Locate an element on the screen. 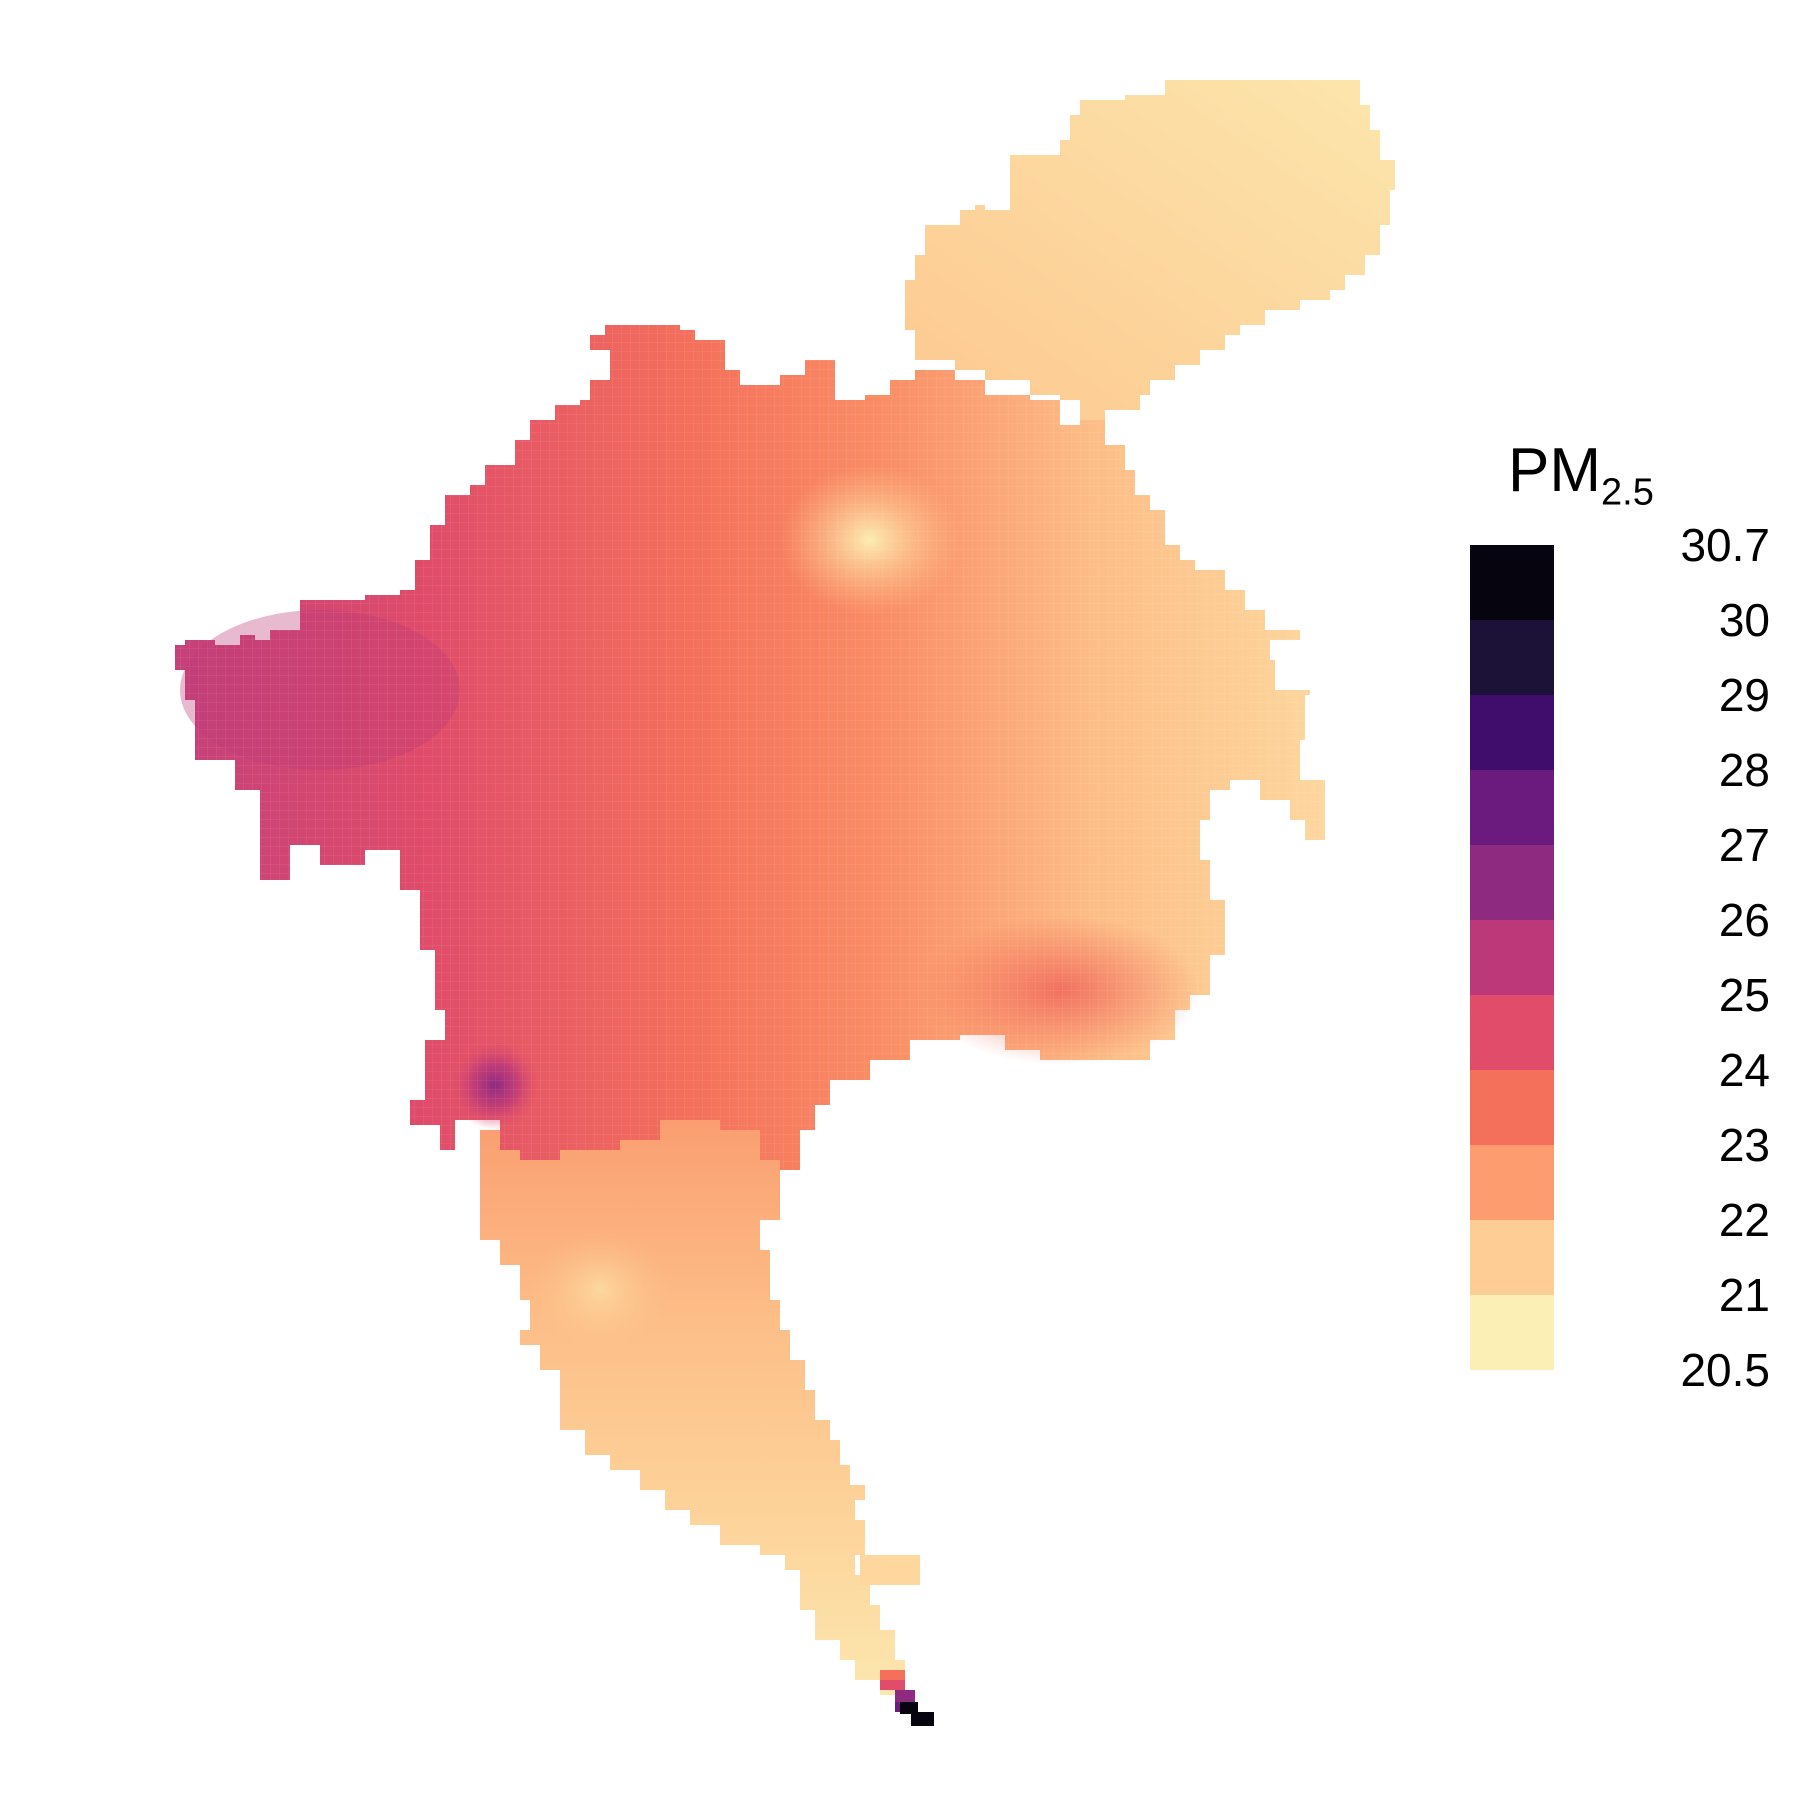  region-southern-tail is located at coordinates (692, 1407).